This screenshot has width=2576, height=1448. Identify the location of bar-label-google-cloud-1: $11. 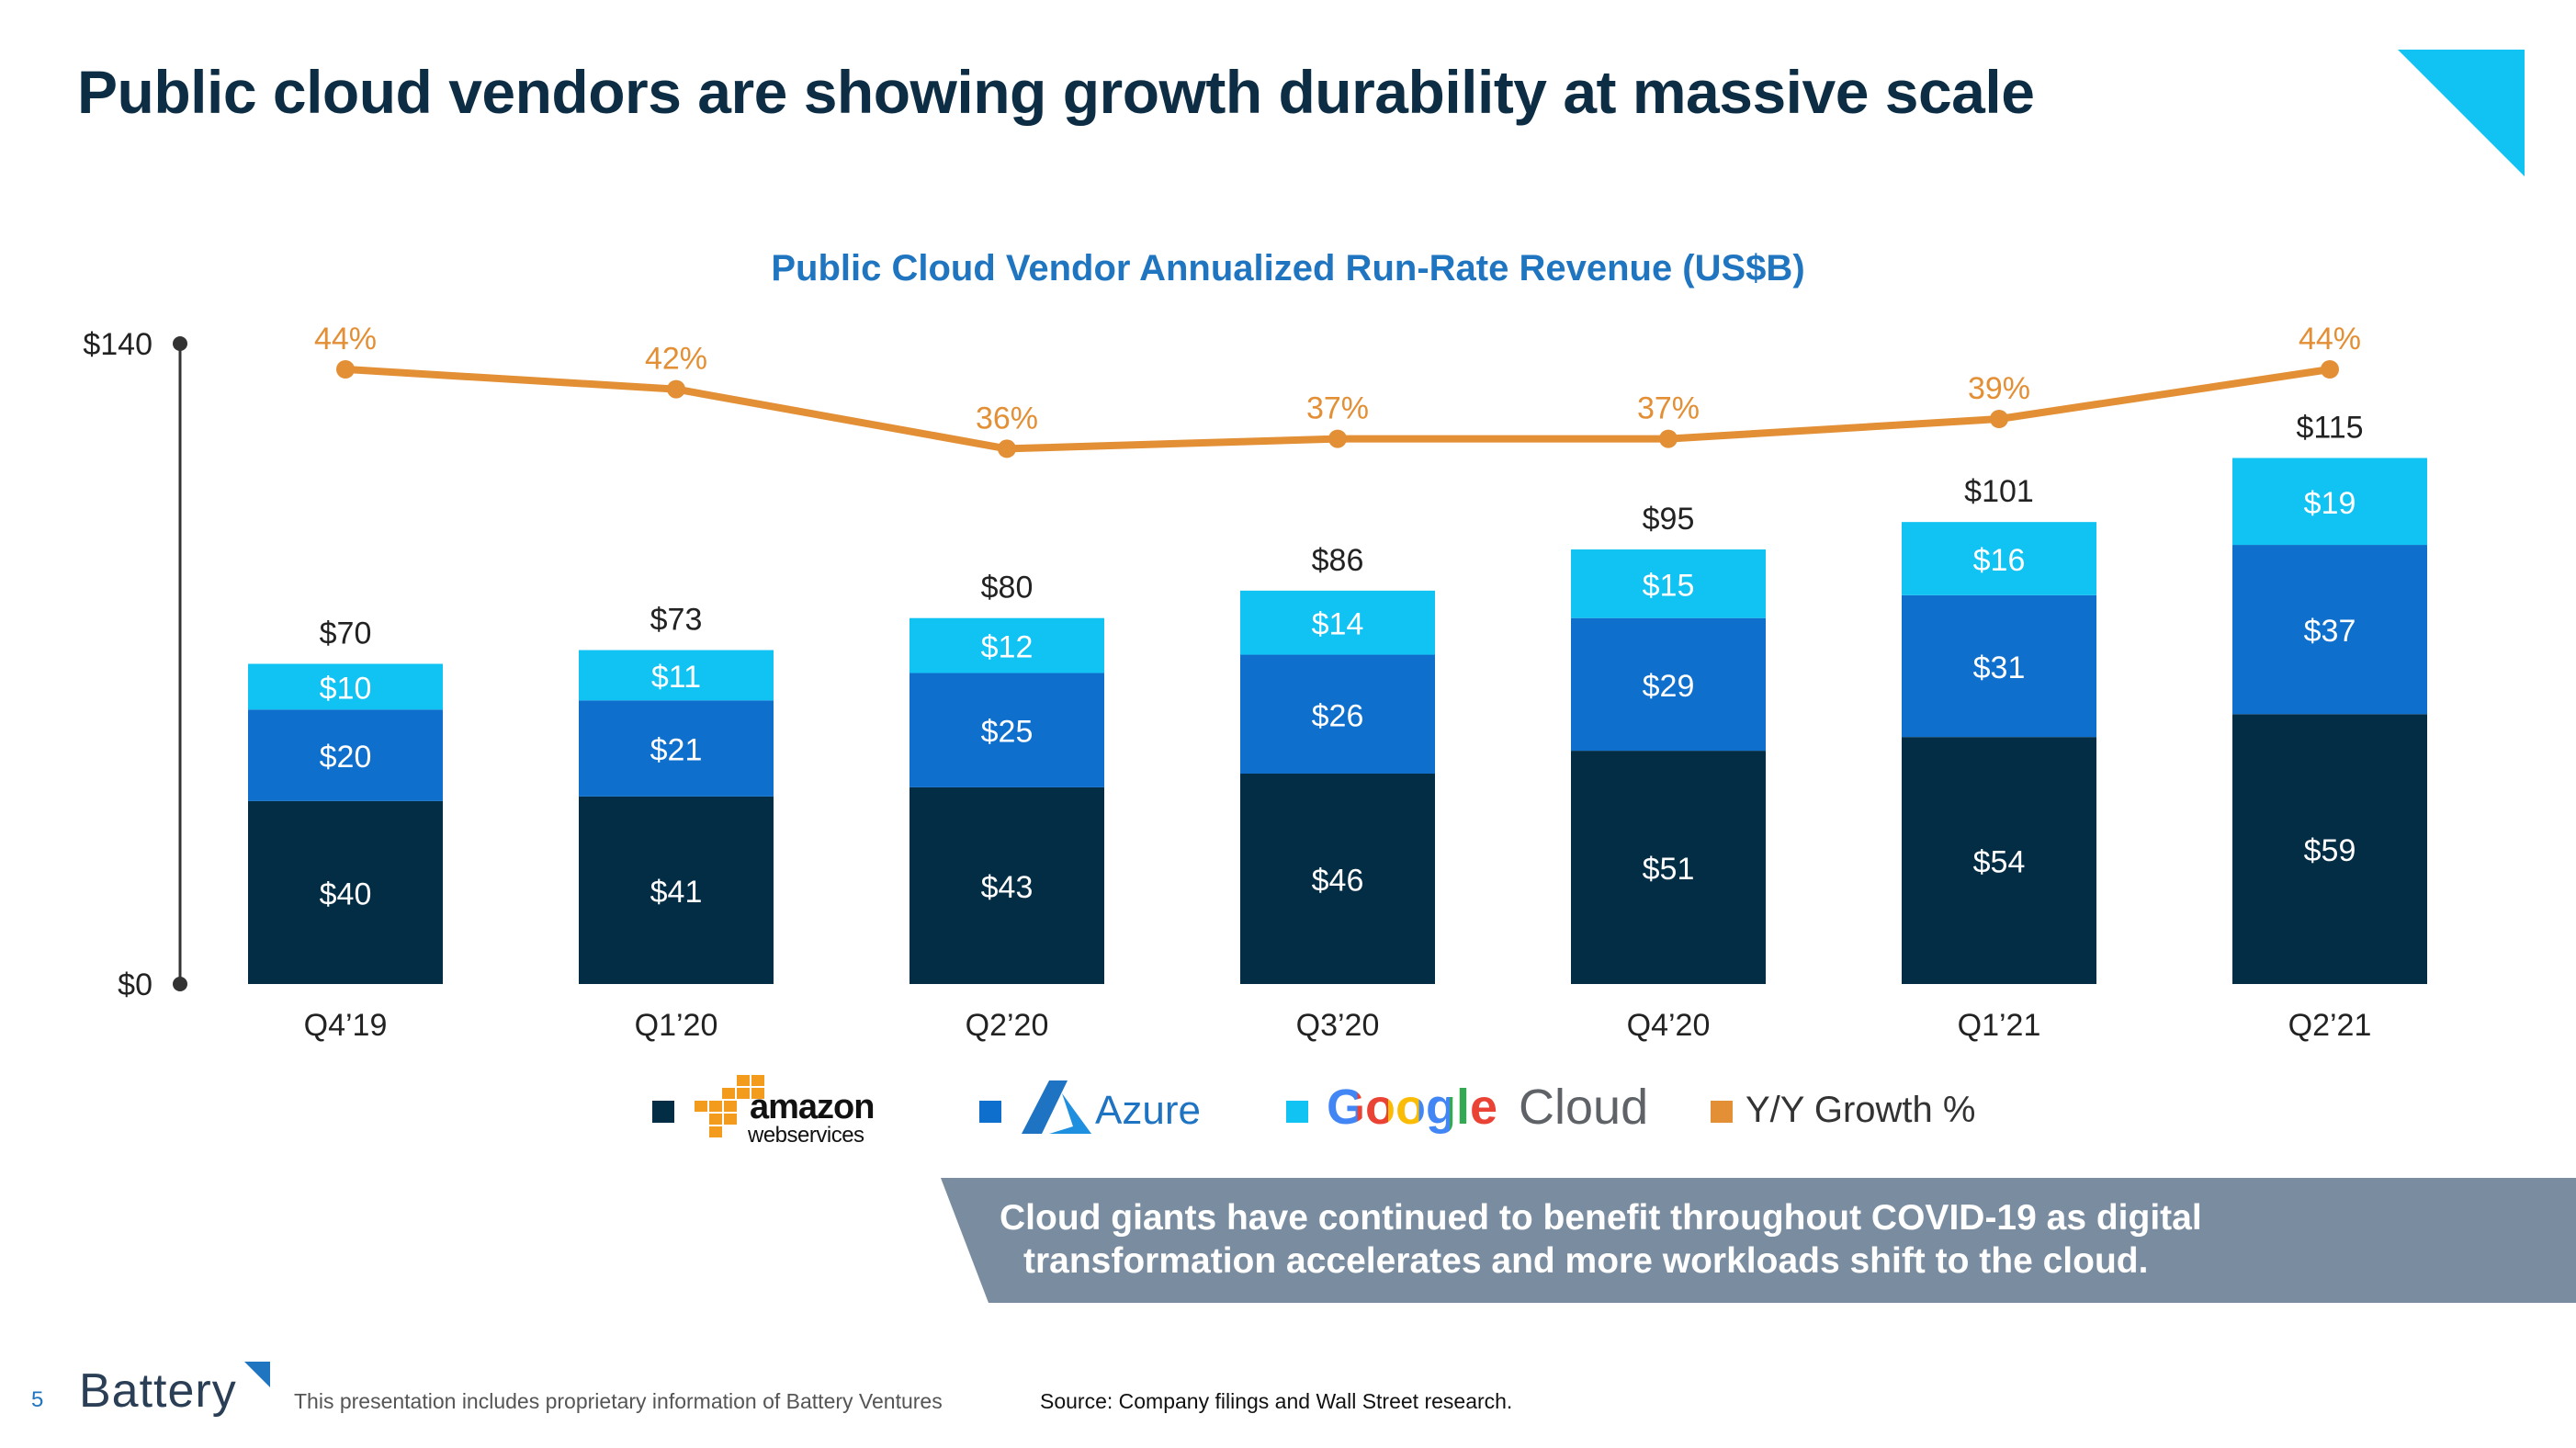
(676, 677).